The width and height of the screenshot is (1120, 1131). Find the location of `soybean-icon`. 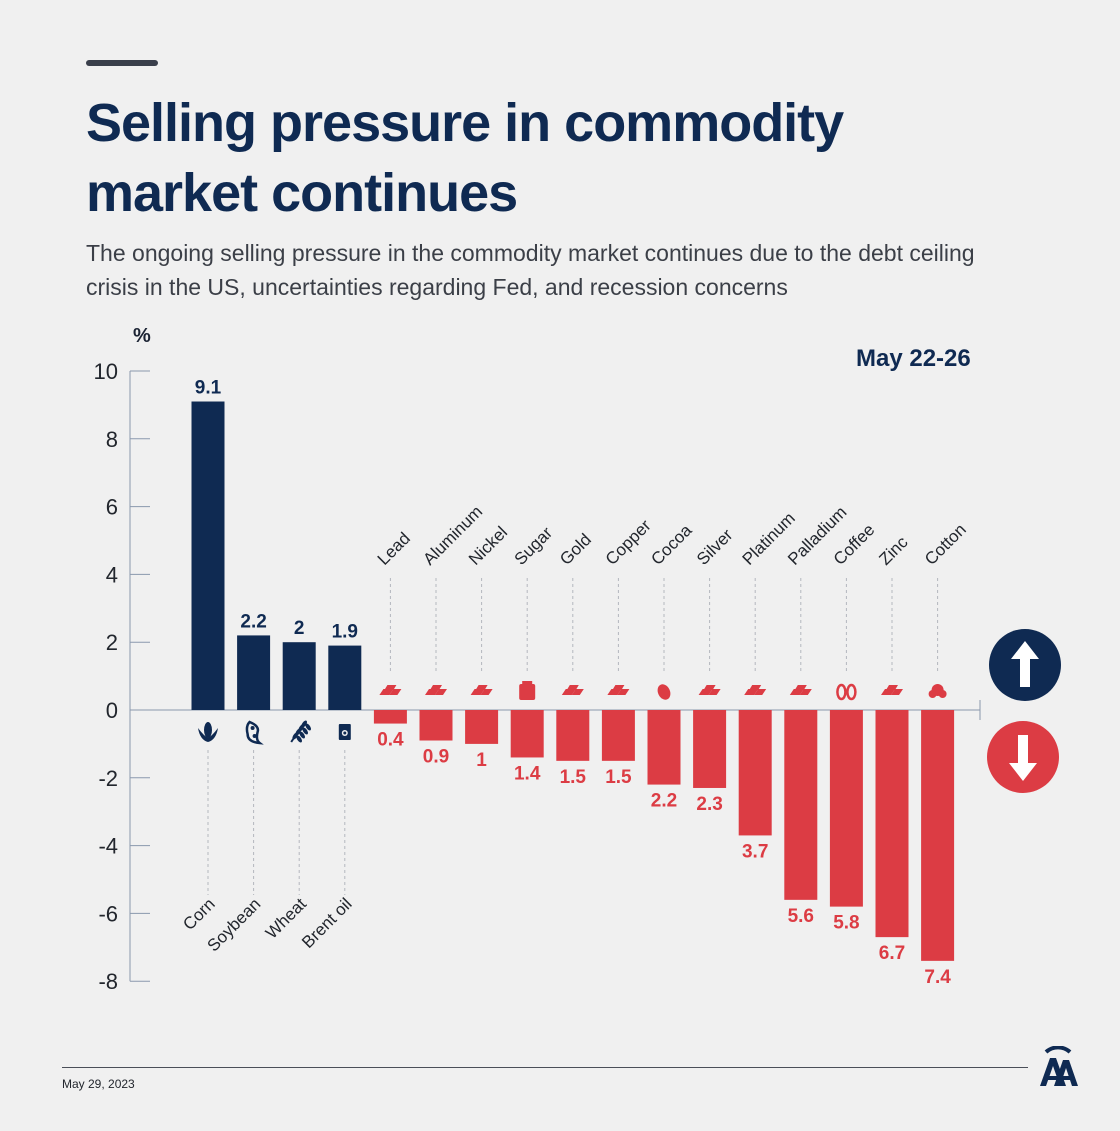

soybean-icon is located at coordinates (254, 732).